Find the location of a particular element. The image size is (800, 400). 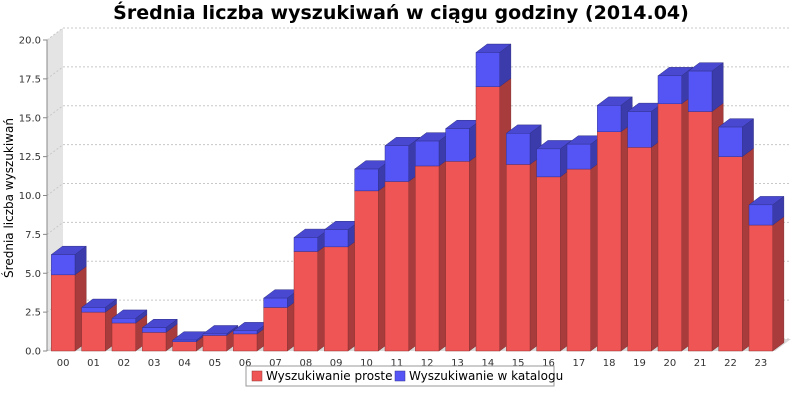

x-tick-label: 07 is located at coordinates (275, 363).